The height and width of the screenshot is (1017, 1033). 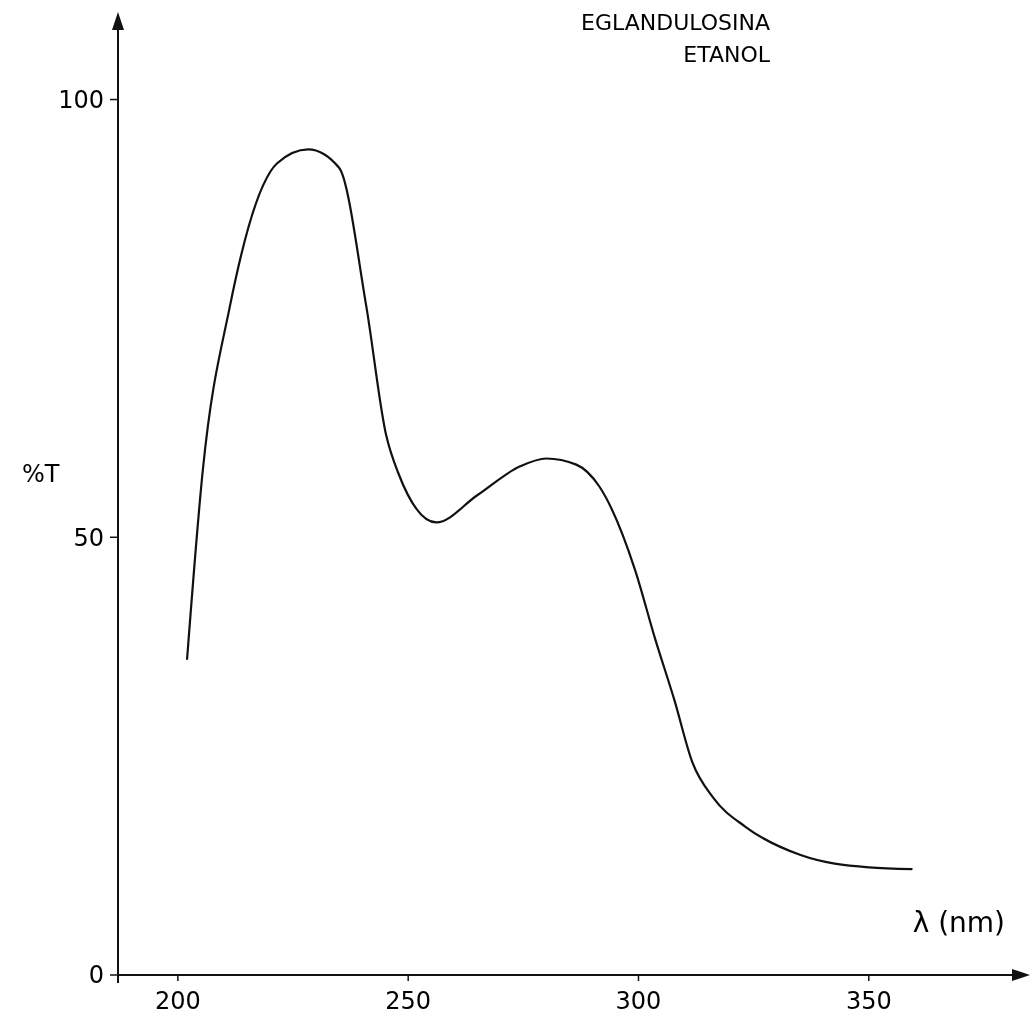 What do you see at coordinates (81, 99) in the screenshot?
I see `y-tick-label: 100` at bounding box center [81, 99].